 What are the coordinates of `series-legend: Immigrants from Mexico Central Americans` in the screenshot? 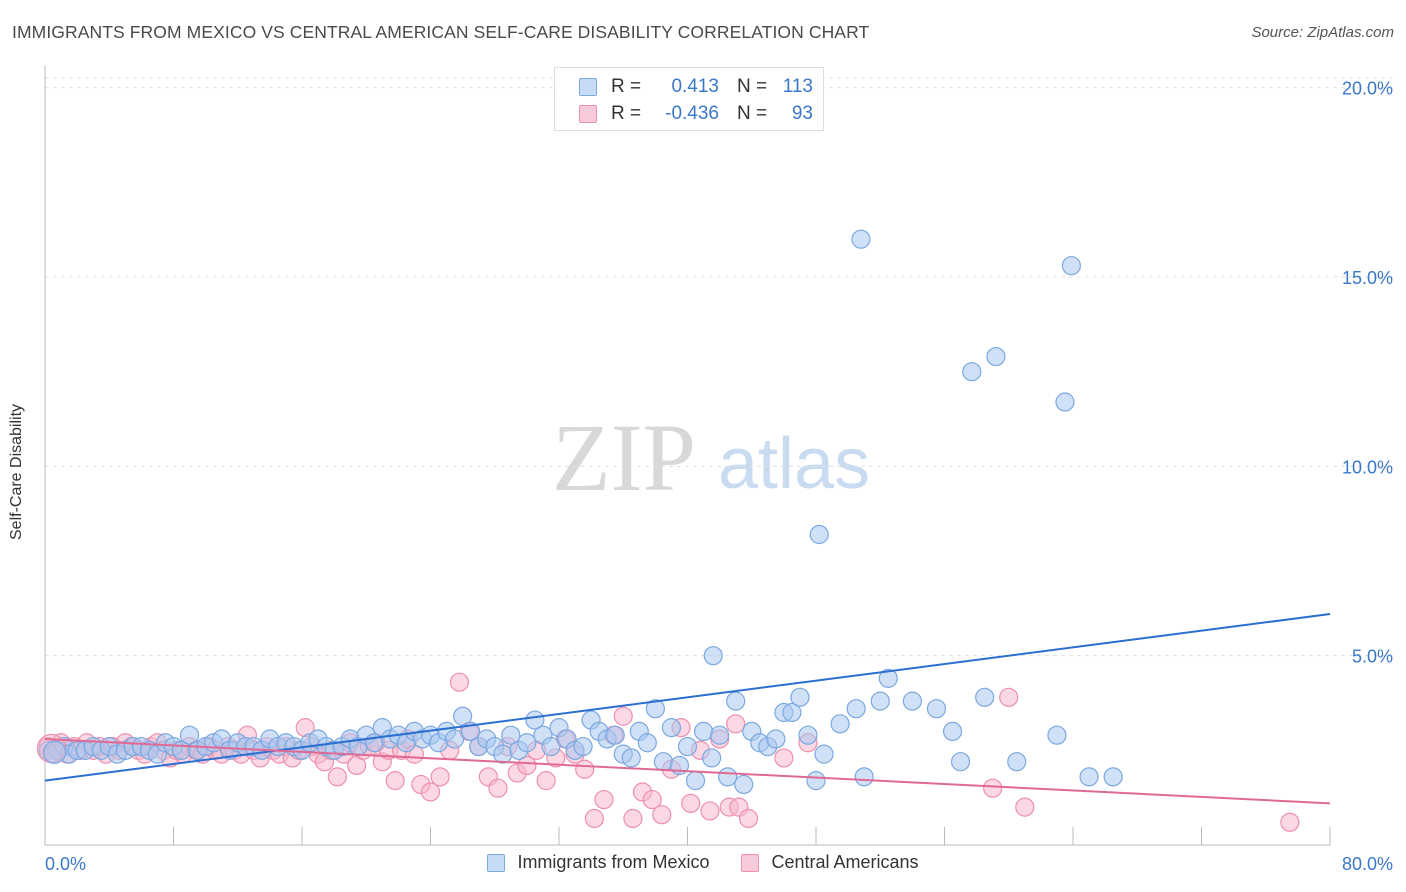 It's located at (703, 862).